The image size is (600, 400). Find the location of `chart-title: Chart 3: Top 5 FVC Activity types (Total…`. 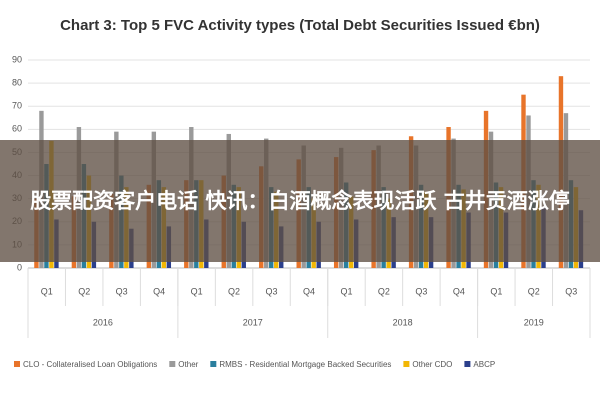

chart-title: Chart 3: Top 5 FVC Activity types (Total… is located at coordinates (300, 25).